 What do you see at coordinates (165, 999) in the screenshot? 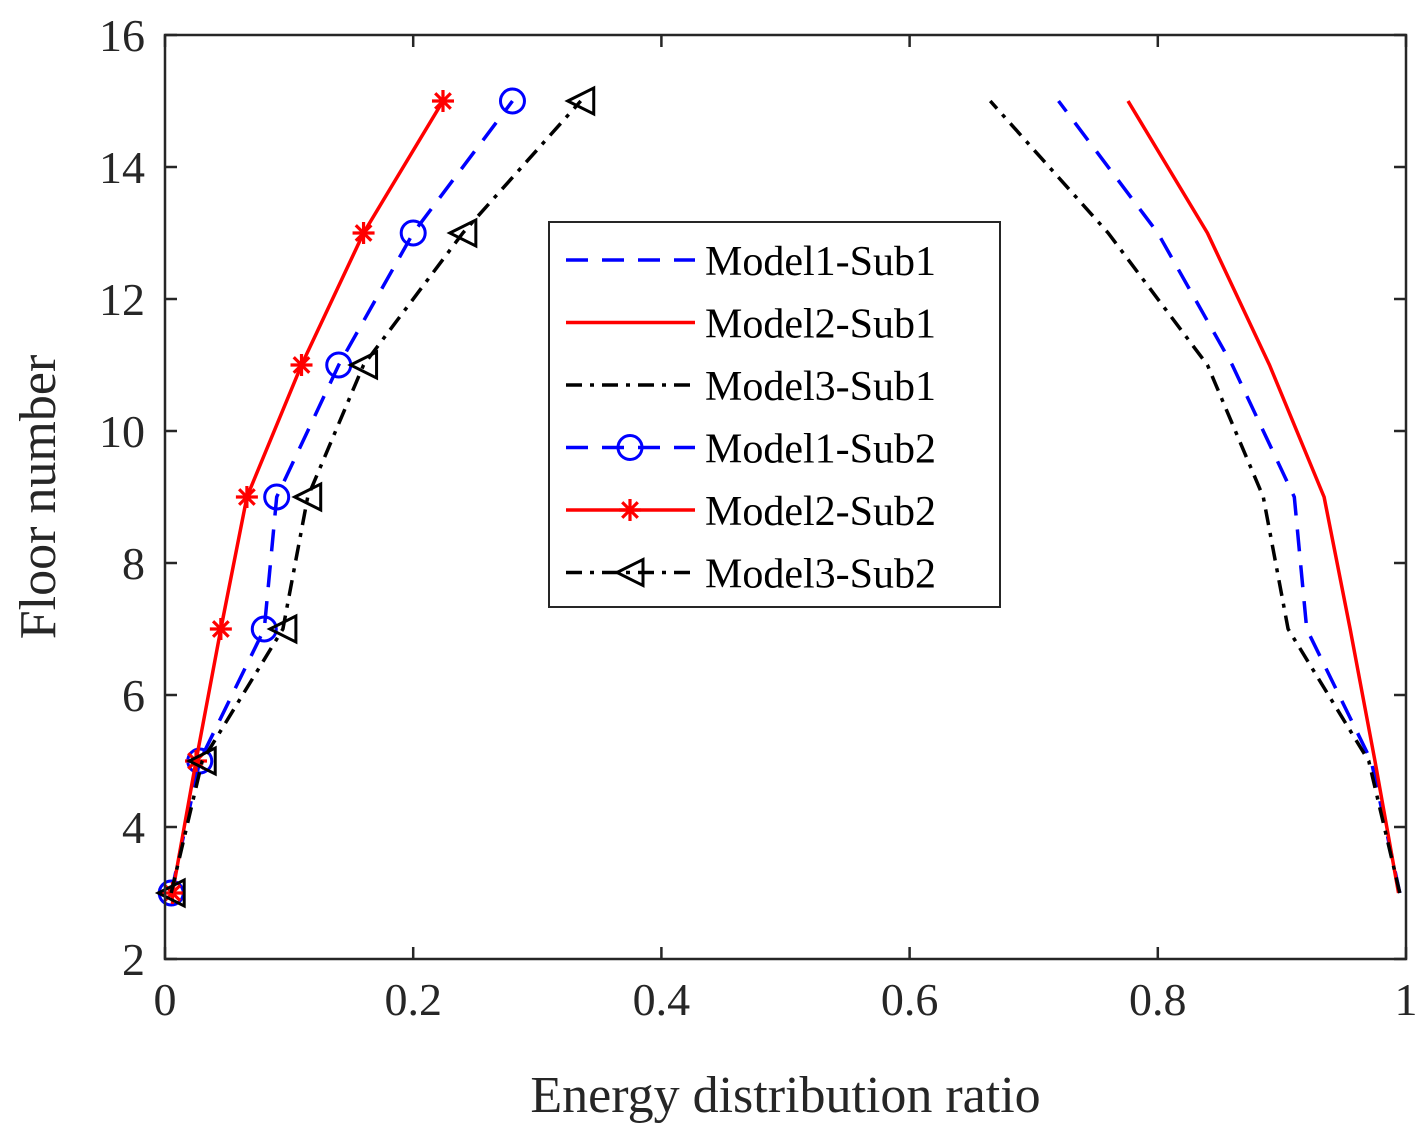
I see `x-tick-label: 0` at bounding box center [165, 999].